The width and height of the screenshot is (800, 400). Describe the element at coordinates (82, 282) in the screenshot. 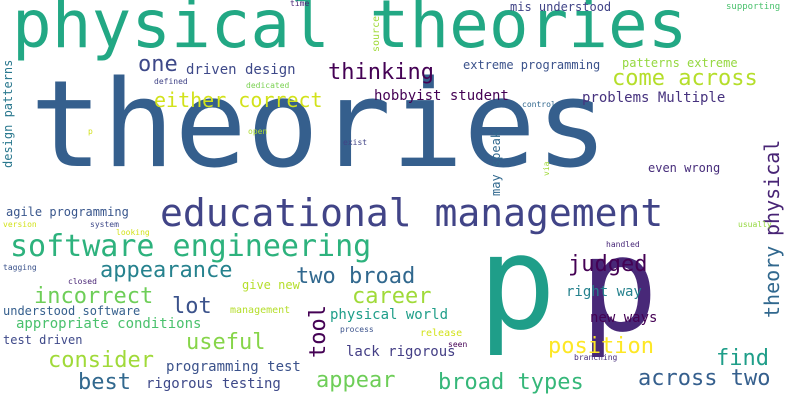

I see `word-closed: closed` at that location.